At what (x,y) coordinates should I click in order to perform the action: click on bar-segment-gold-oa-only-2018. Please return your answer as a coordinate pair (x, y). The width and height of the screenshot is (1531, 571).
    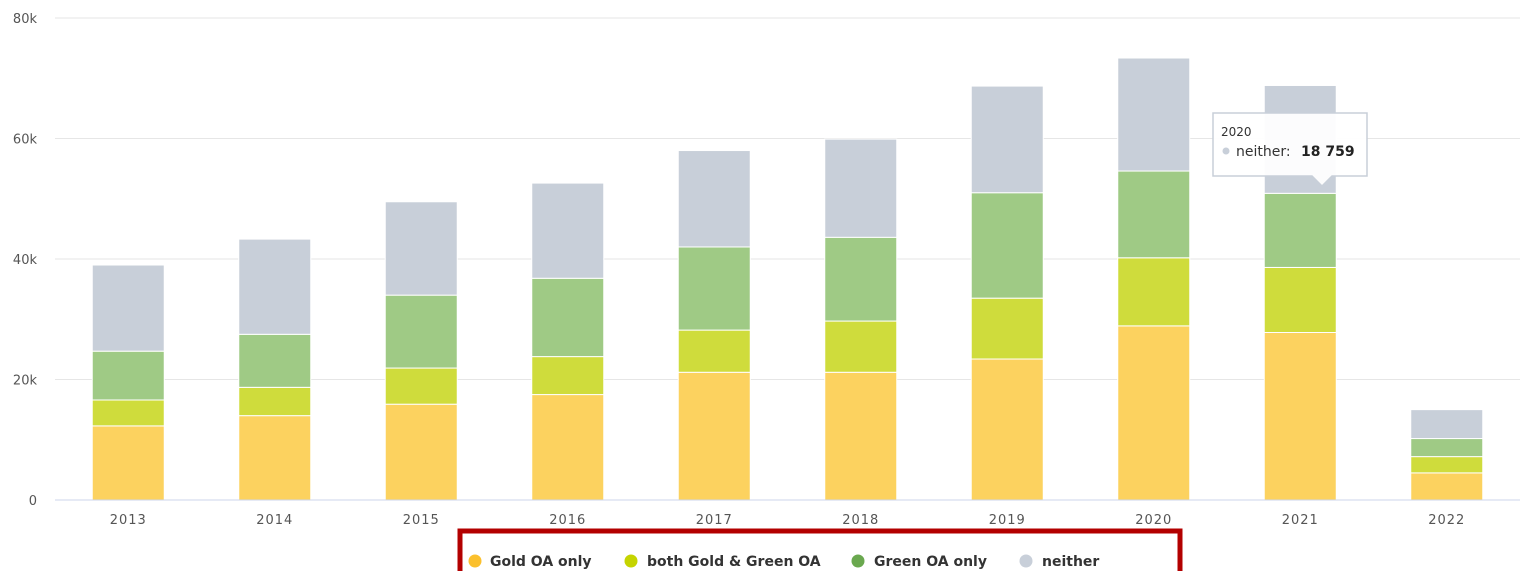
    Looking at the image, I should click on (861, 436).